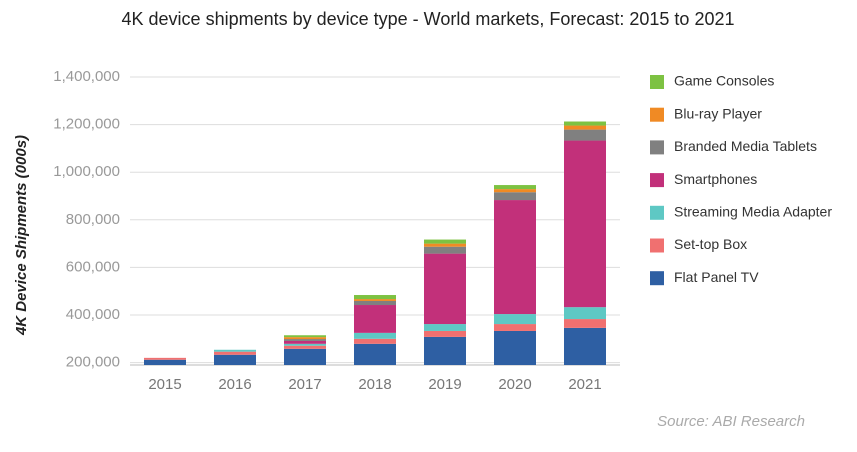  I want to click on y-tick-label: 1,400,000, so click(86, 76).